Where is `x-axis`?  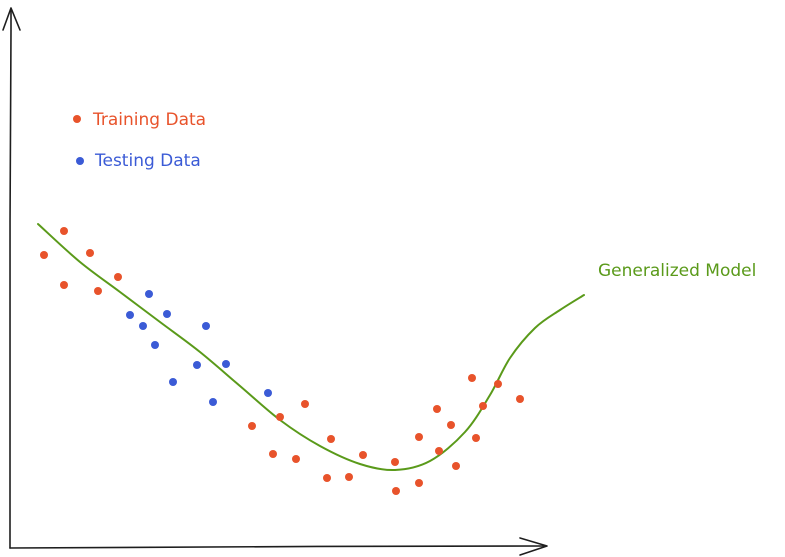
x-axis is located at coordinates (278, 547).